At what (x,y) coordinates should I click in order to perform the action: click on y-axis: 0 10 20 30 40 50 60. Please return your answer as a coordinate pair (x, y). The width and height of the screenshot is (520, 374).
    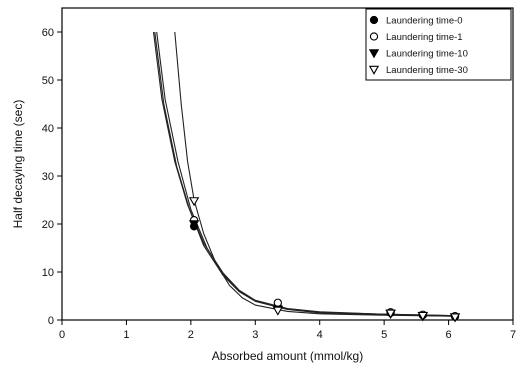
    Looking at the image, I should click on (52, 177).